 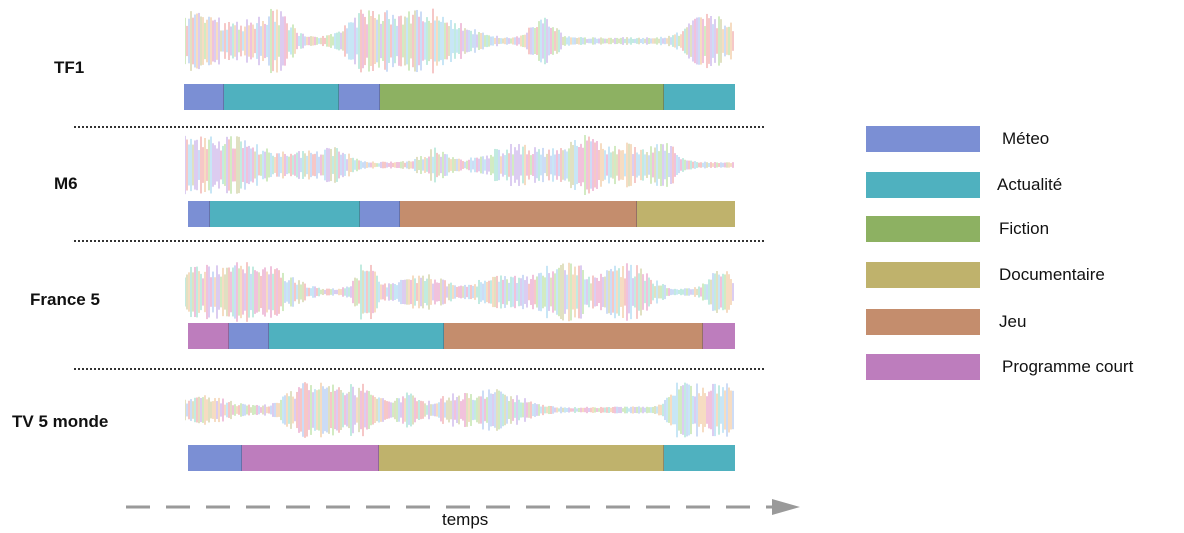 I want to click on time-axis-arrow, so click(x=463, y=507).